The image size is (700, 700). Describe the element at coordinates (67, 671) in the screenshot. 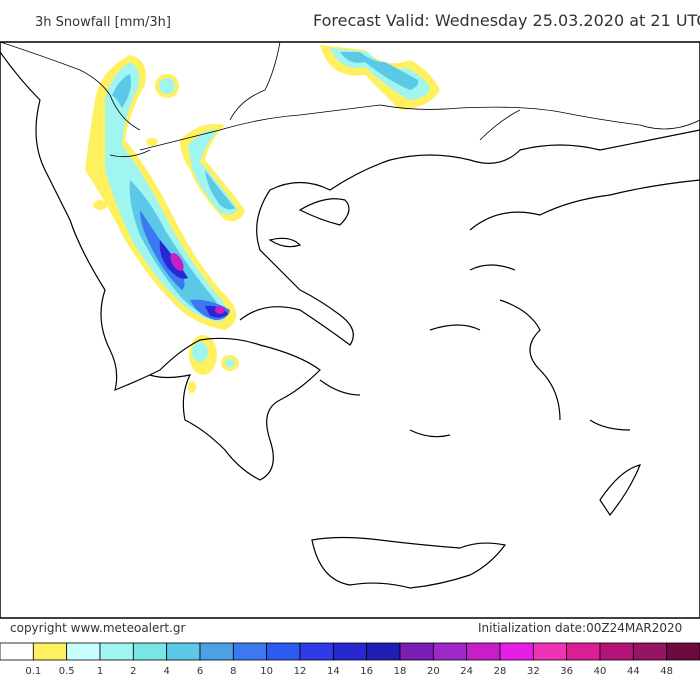

I see `legend-label: 0.5` at that location.